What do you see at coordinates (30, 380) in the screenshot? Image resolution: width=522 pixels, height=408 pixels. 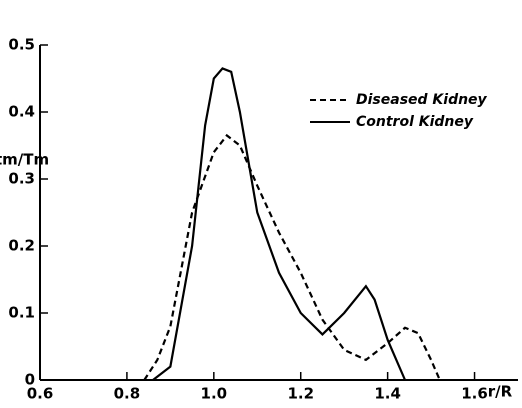 I see `y-tick-label: 0` at bounding box center [30, 380].